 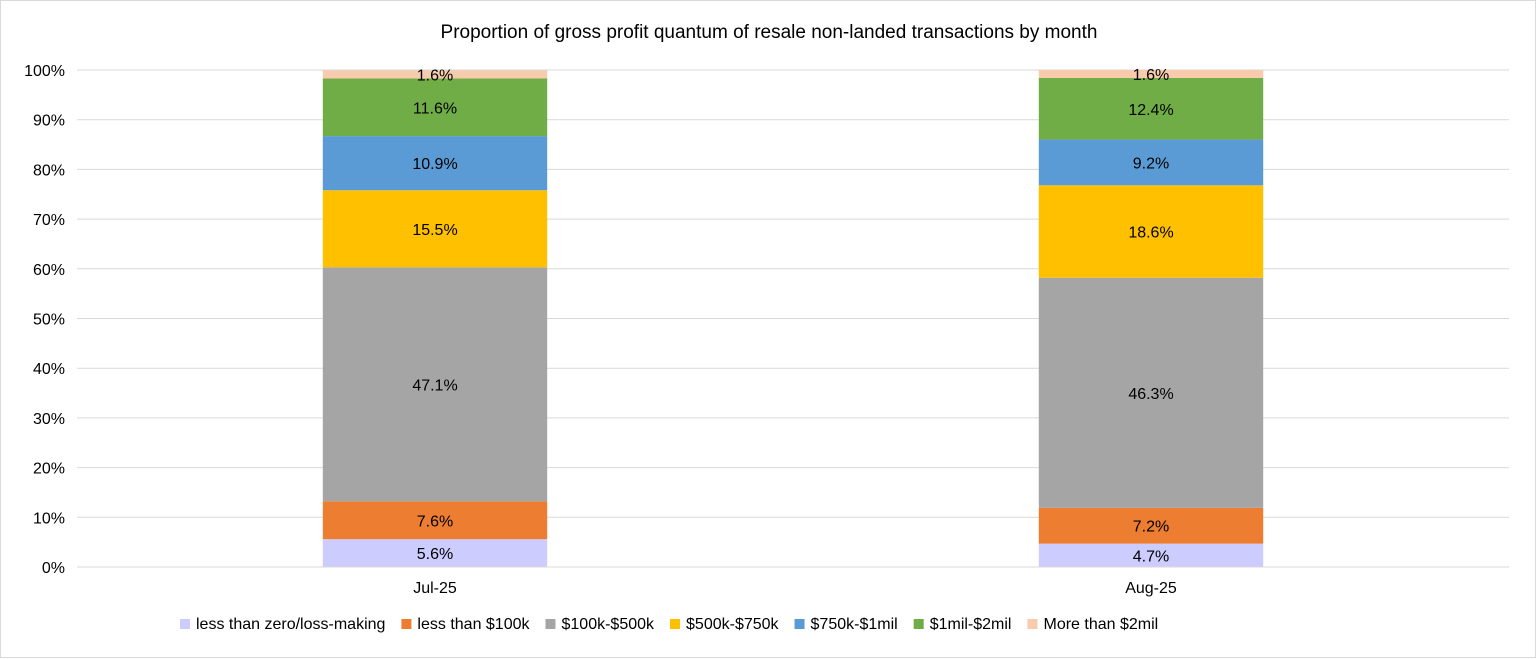 I want to click on data-label: 46.3%, so click(x=1150, y=394).